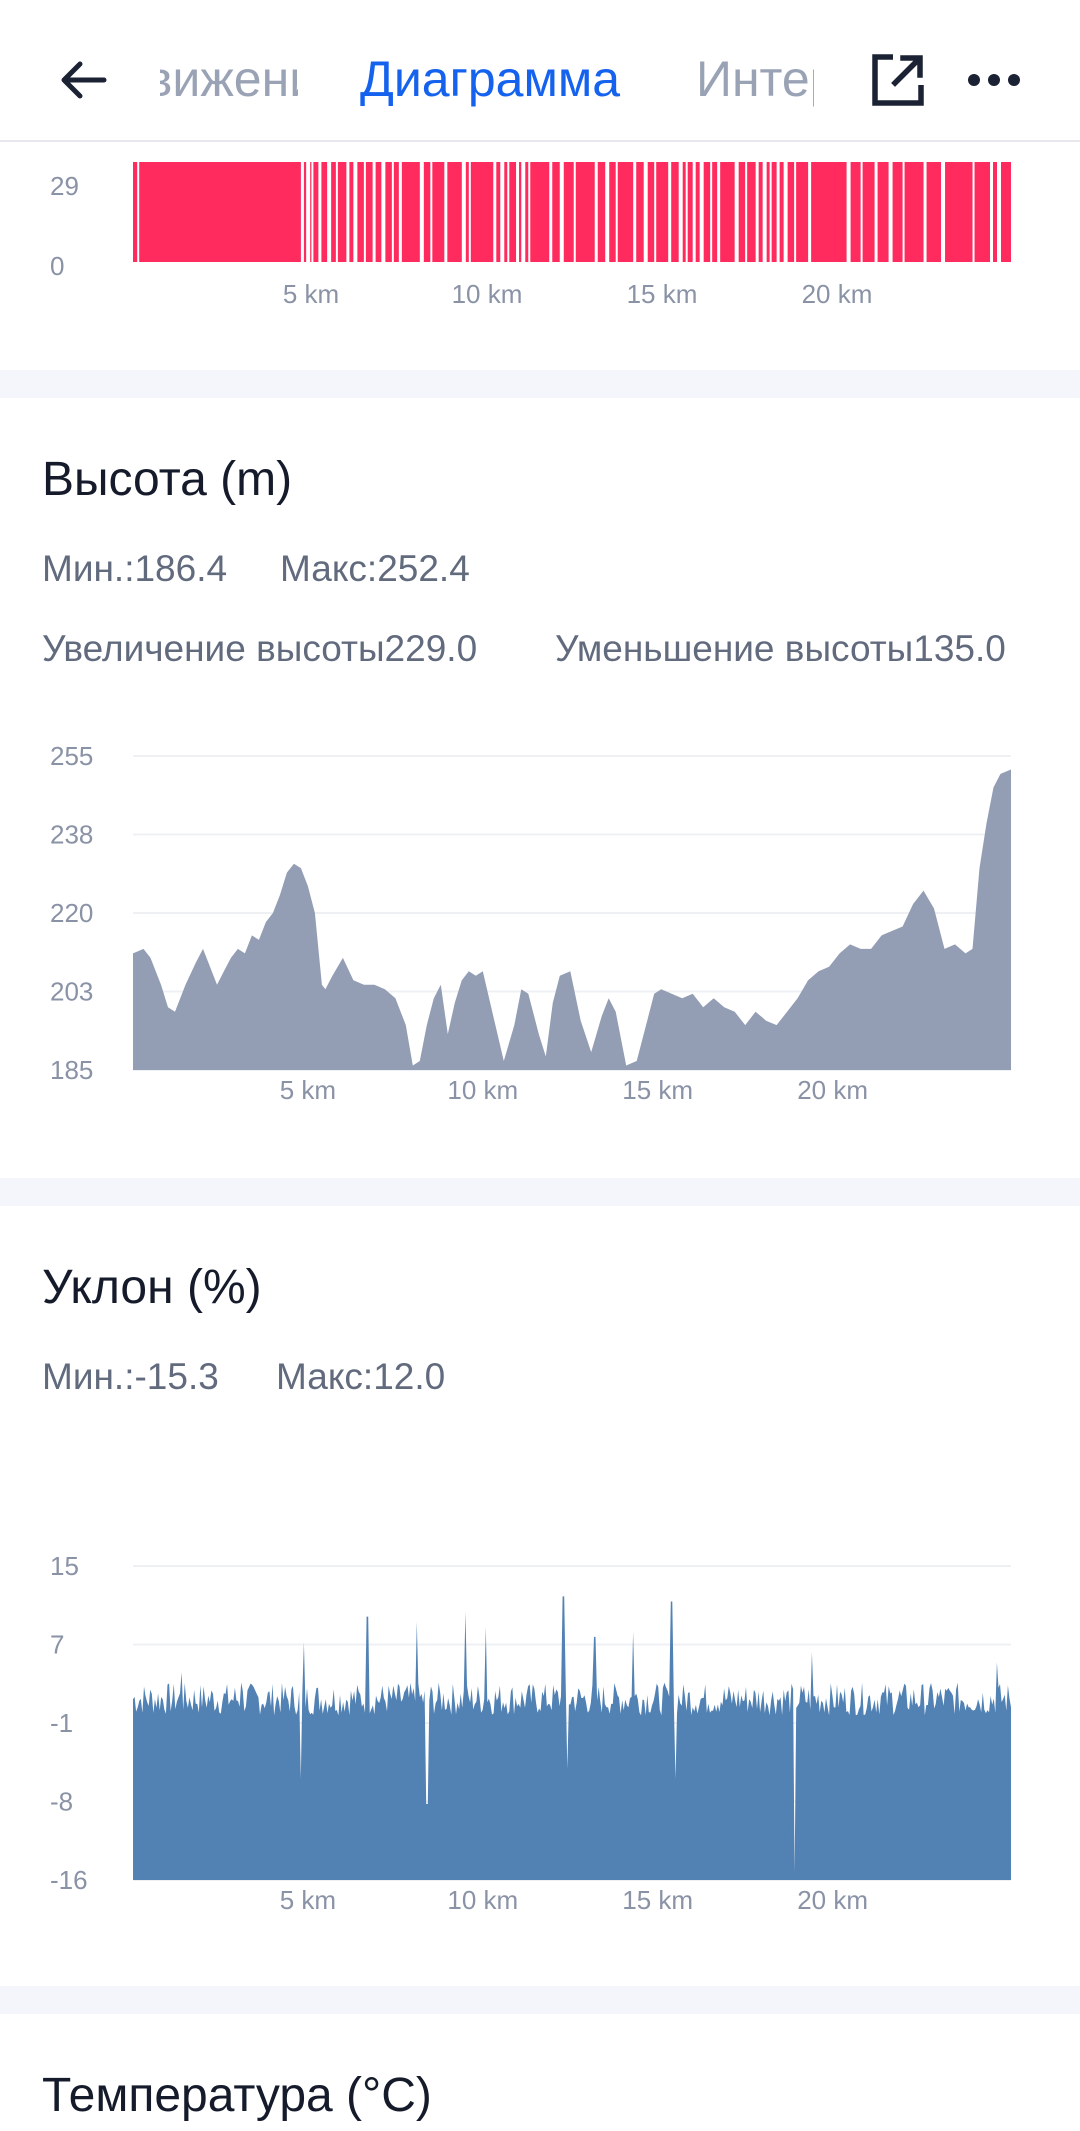 This screenshot has height=2131, width=1080. Describe the element at coordinates (487, 294) in the screenshot. I see `top-x-tick: 10 km` at that location.